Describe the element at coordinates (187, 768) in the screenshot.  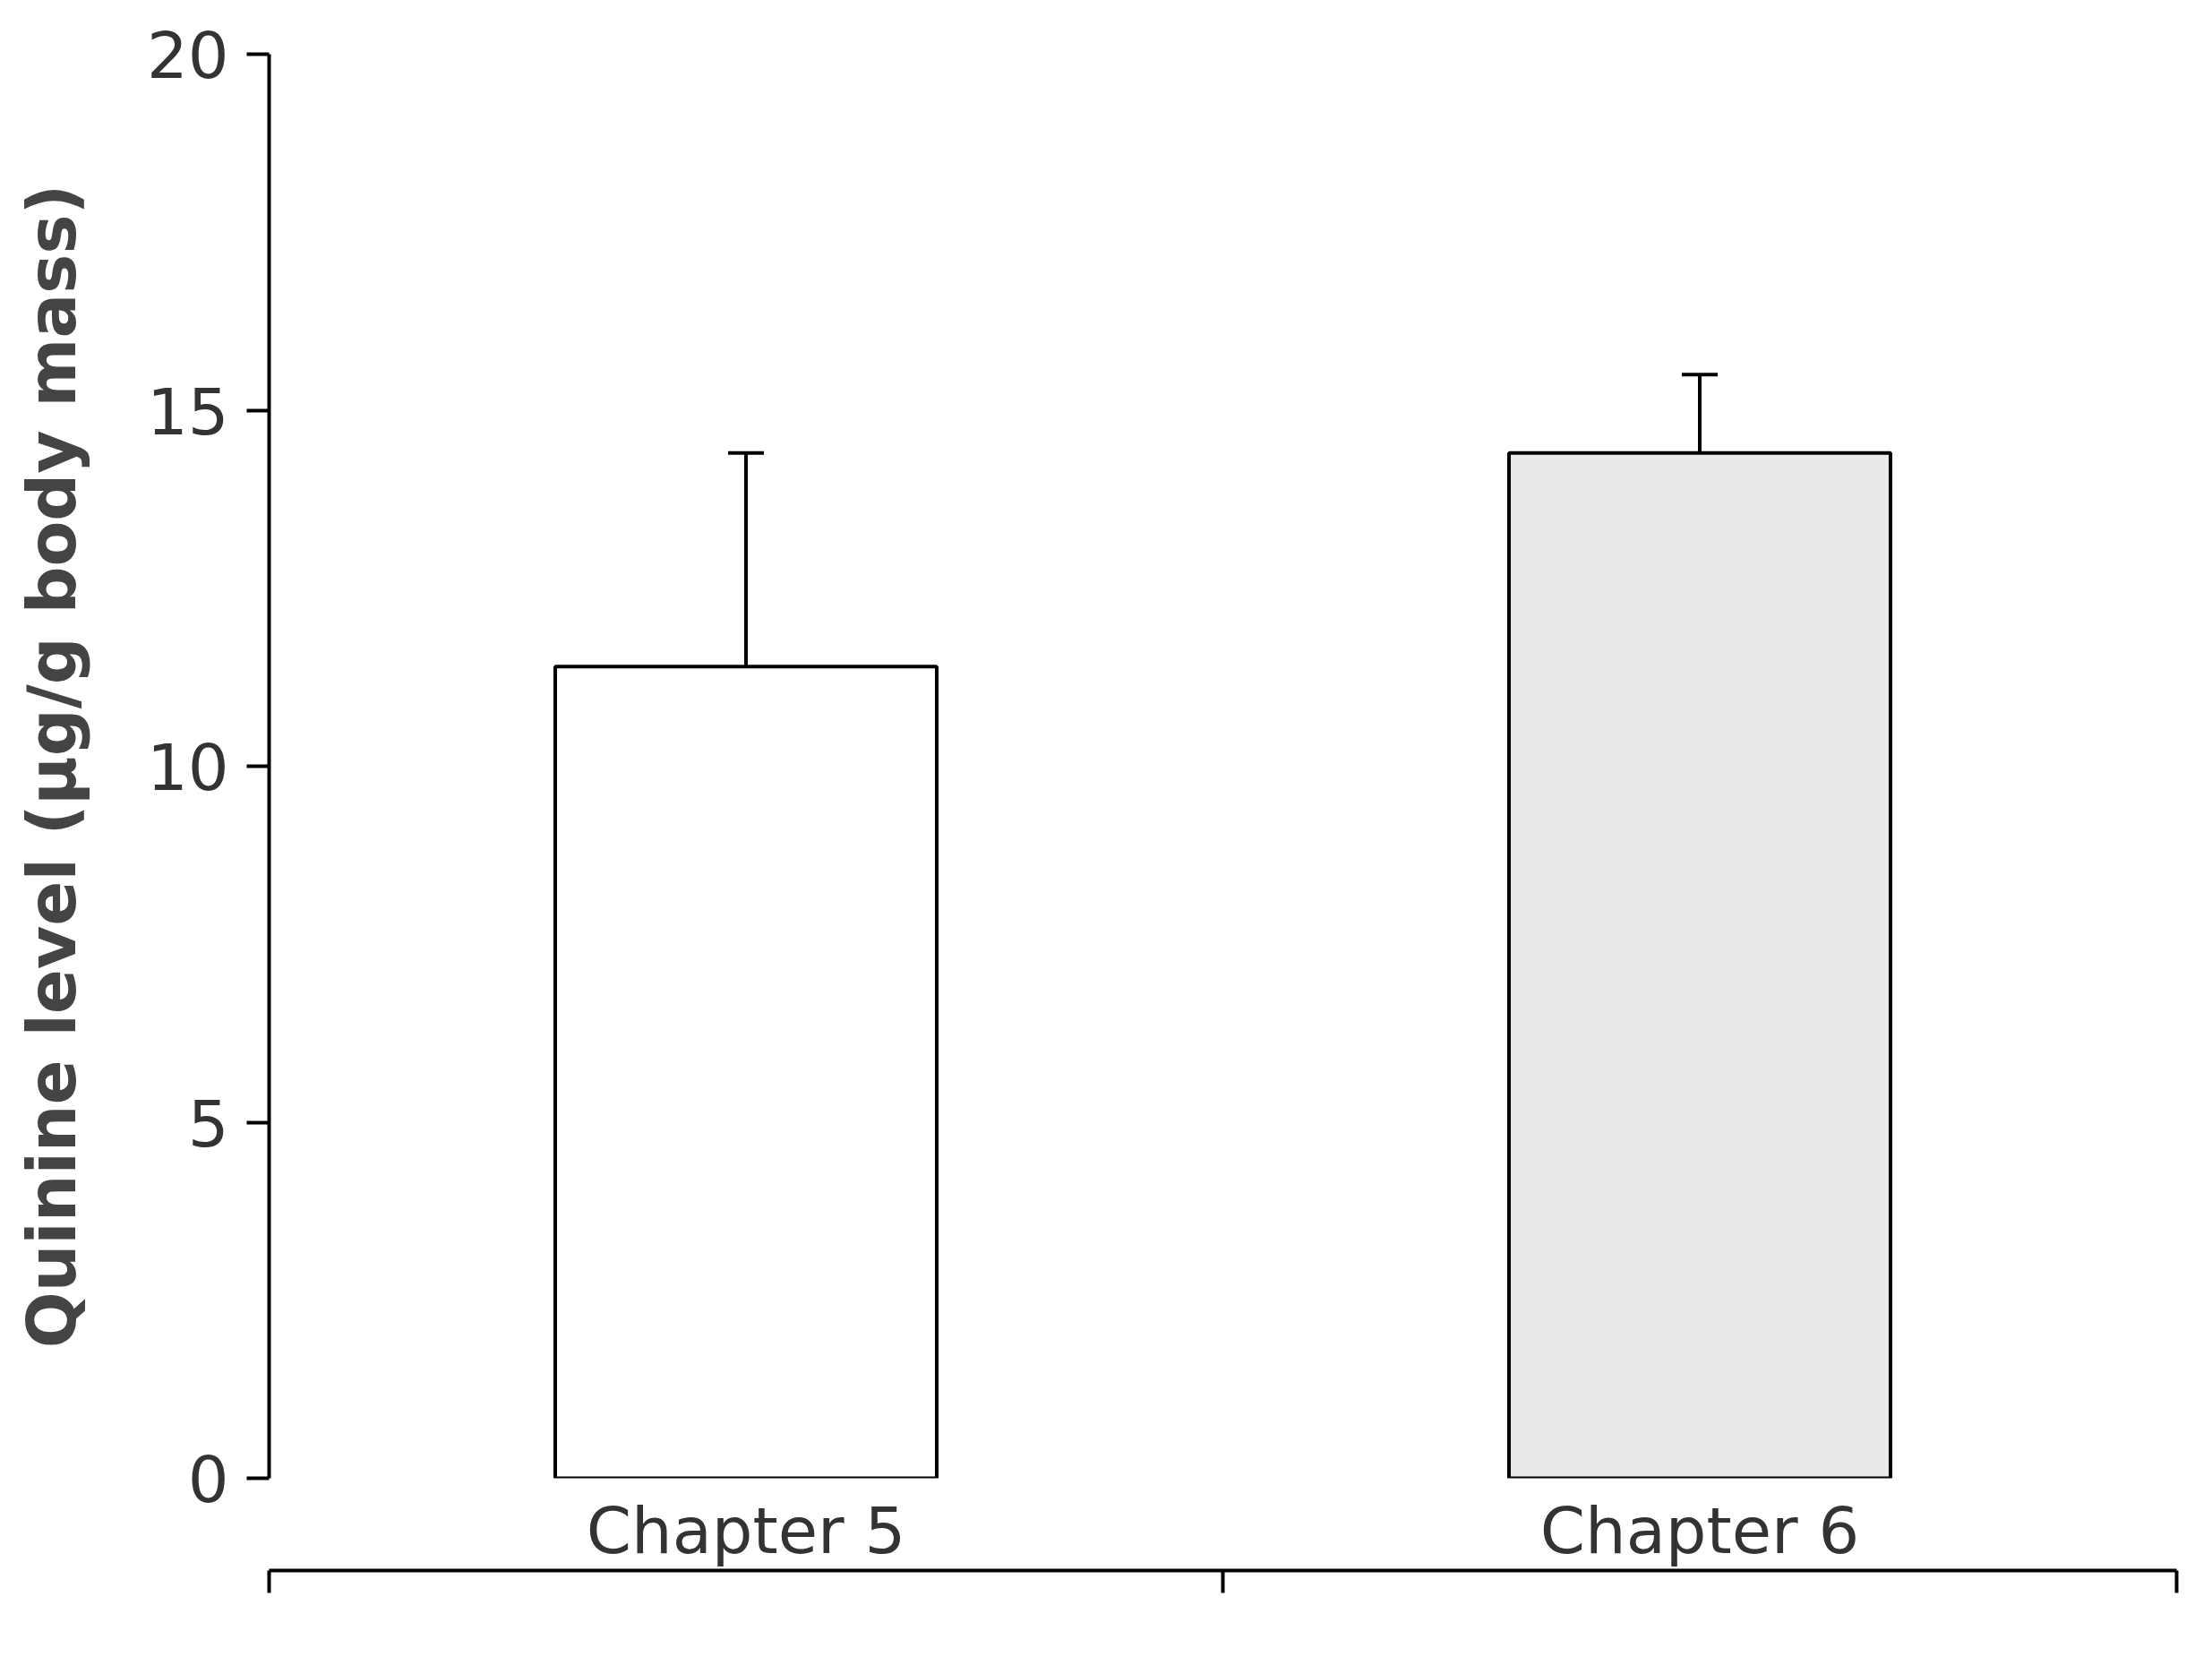
I see `y-tick-label: 10` at that location.